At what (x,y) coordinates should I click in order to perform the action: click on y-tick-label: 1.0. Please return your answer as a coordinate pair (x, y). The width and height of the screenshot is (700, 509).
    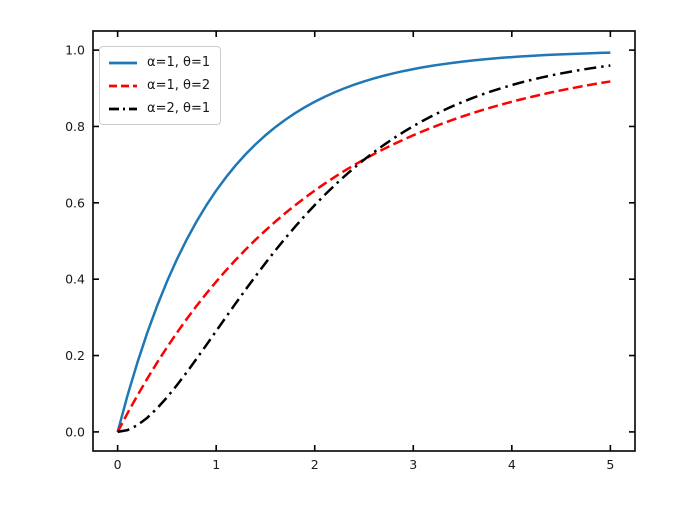
    Looking at the image, I should click on (75, 50).